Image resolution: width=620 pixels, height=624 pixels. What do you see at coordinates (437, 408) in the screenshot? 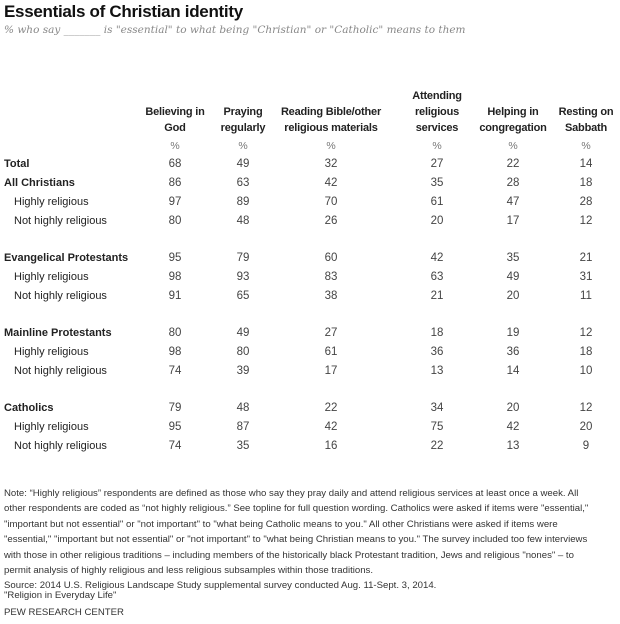
I see `table-cell: 34` at bounding box center [437, 408].